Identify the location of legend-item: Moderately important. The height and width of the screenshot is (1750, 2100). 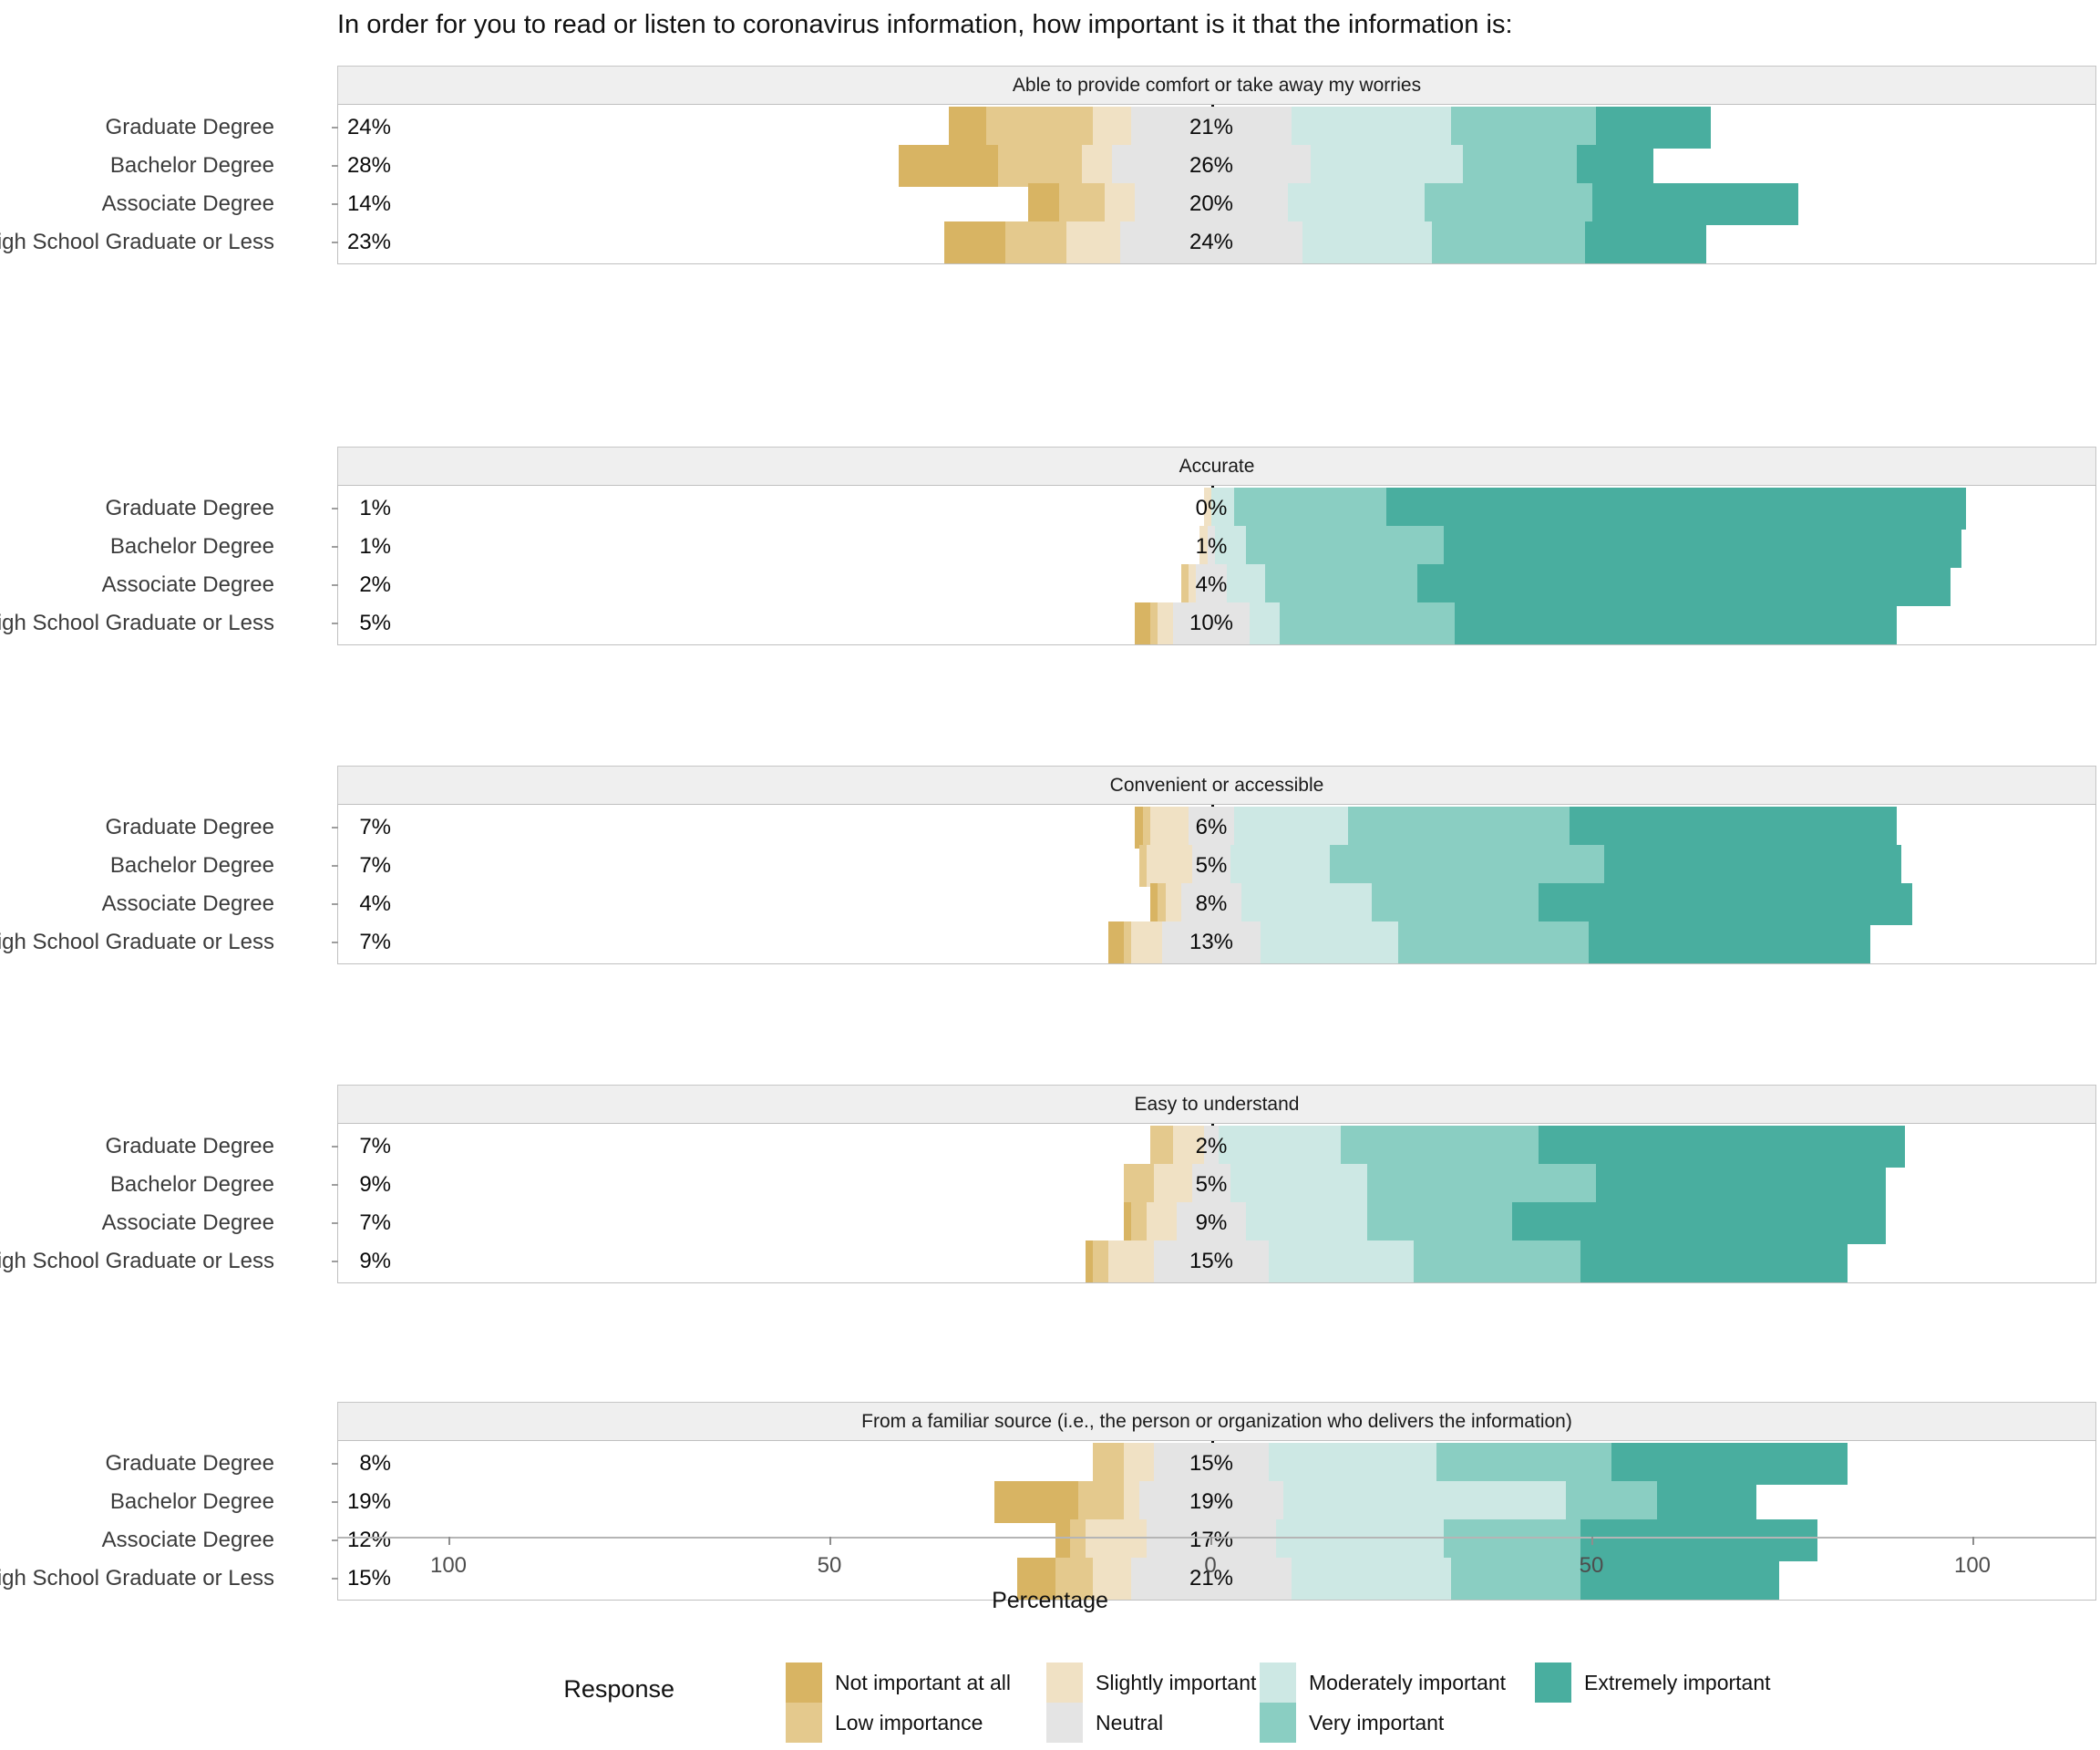
(1383, 1683).